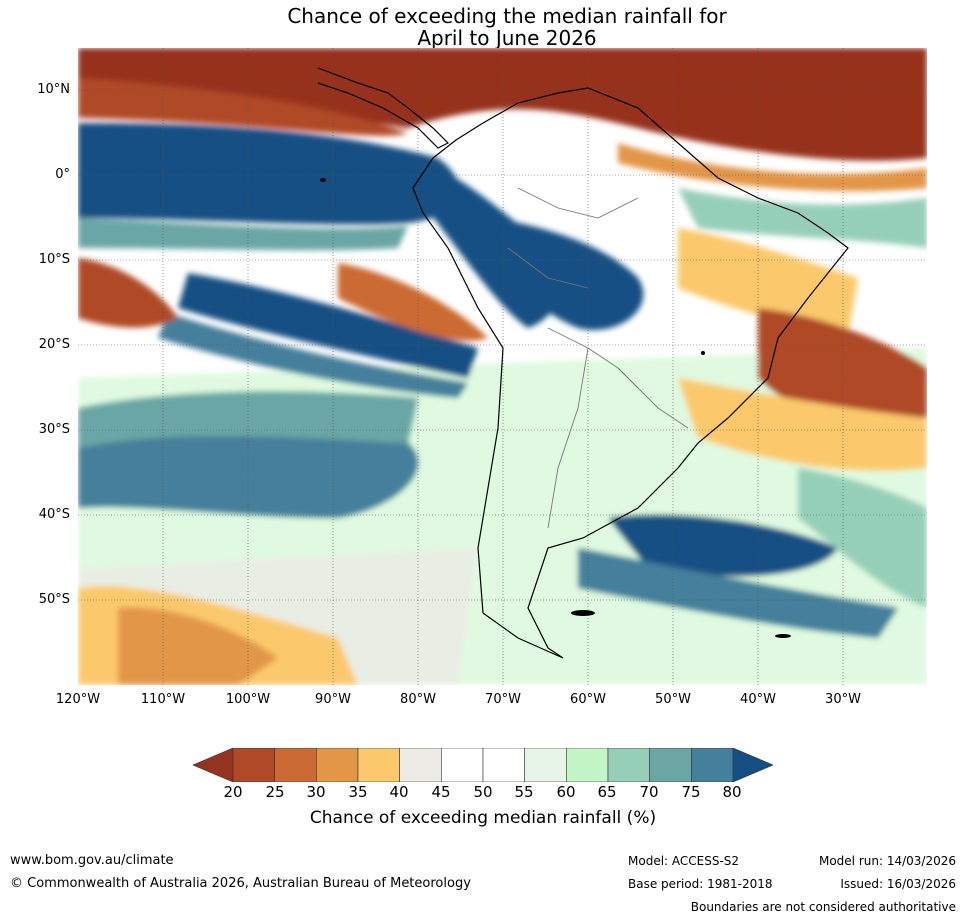  Describe the element at coordinates (243, 107) in the screenshot. I see `region-25-north-band` at that location.